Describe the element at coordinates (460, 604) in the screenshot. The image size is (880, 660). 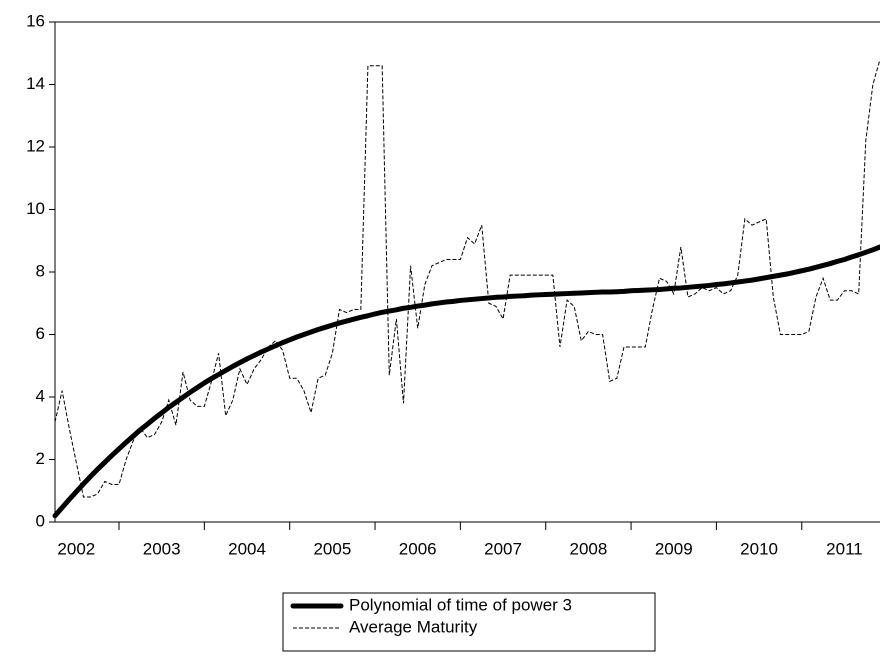
I see `legend-label: Polynomial of time of power 3` at that location.